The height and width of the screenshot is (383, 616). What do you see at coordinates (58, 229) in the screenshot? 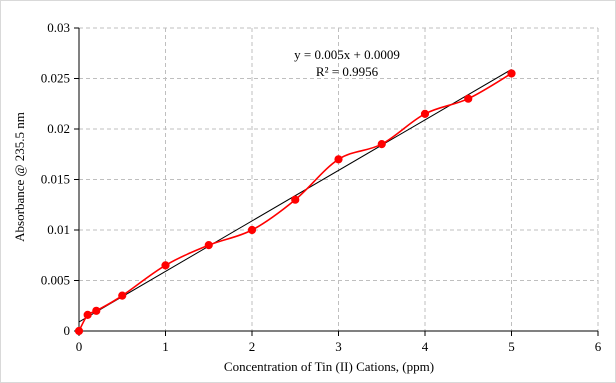
I see `y-tick-label: 0.01` at bounding box center [58, 229].